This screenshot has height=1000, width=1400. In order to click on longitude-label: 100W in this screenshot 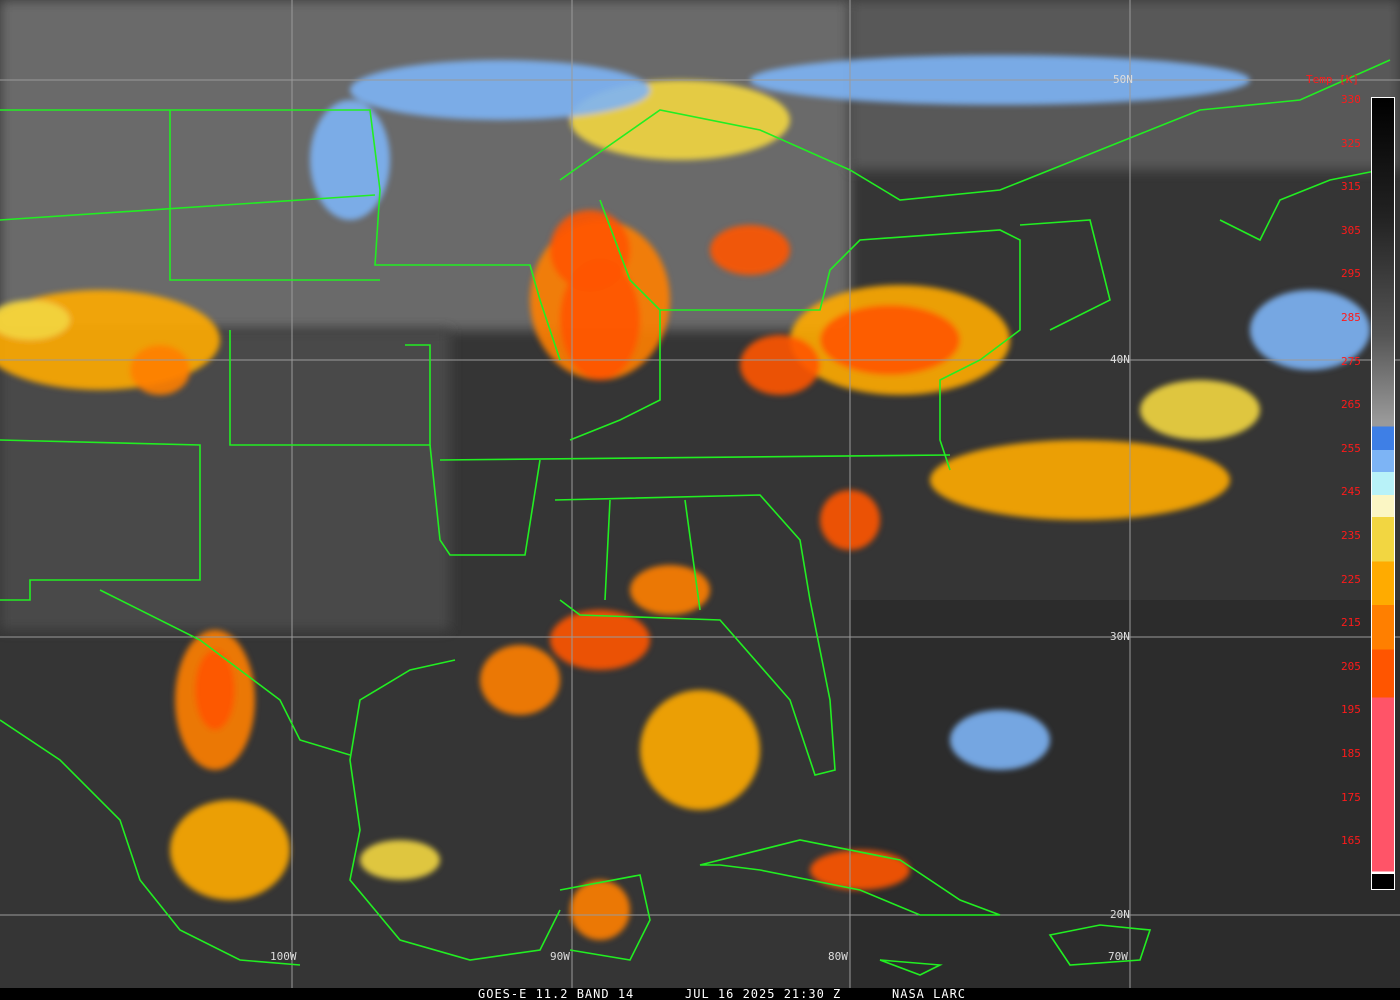, I will do `click(283, 956)`.